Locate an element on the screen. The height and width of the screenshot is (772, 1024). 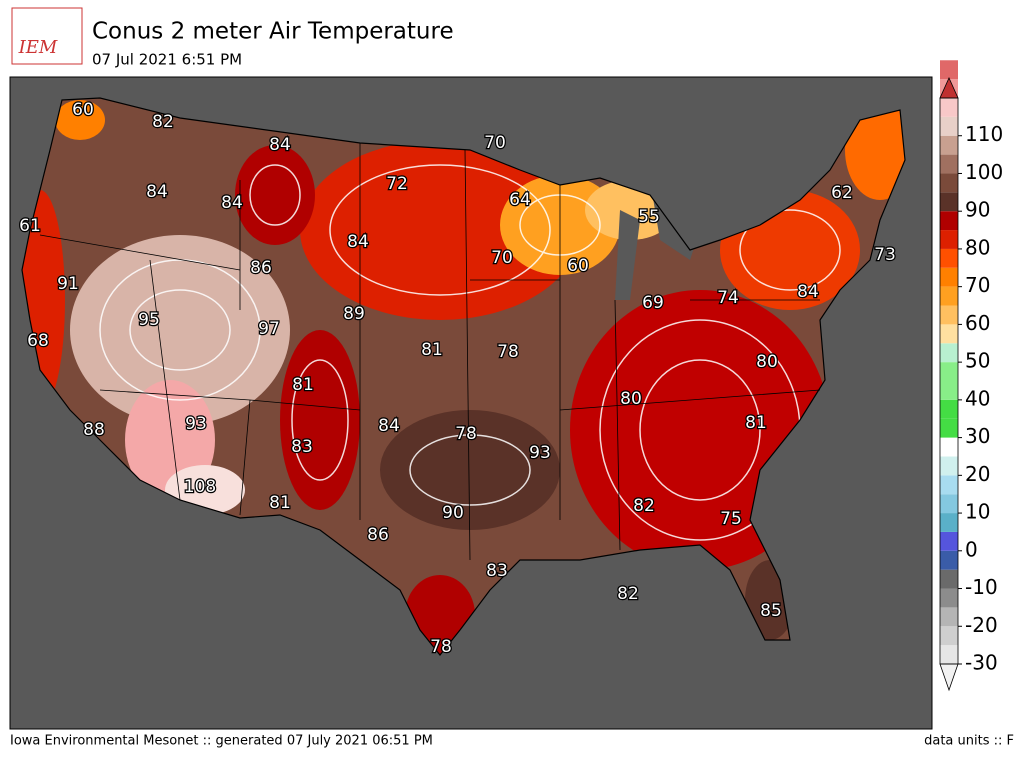
logo-frame is located at coordinates (47, 36).